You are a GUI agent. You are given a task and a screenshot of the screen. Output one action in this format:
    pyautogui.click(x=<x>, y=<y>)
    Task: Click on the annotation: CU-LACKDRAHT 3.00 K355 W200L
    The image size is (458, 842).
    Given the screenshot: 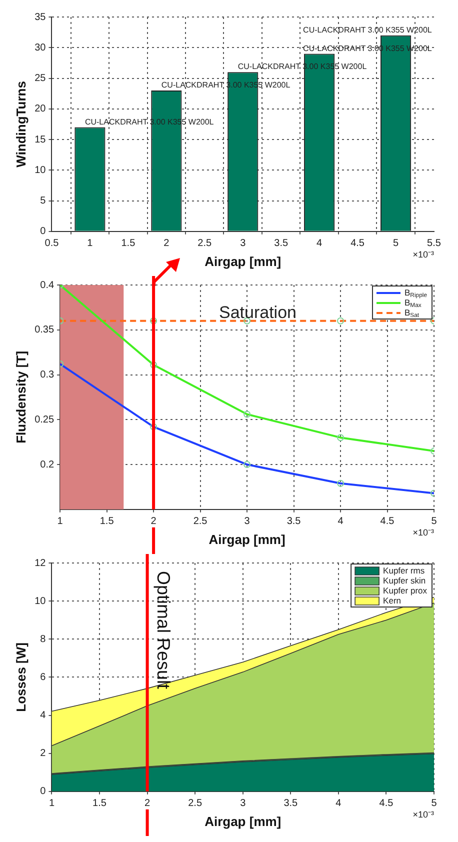 What is the action you would take?
    pyautogui.click(x=367, y=29)
    